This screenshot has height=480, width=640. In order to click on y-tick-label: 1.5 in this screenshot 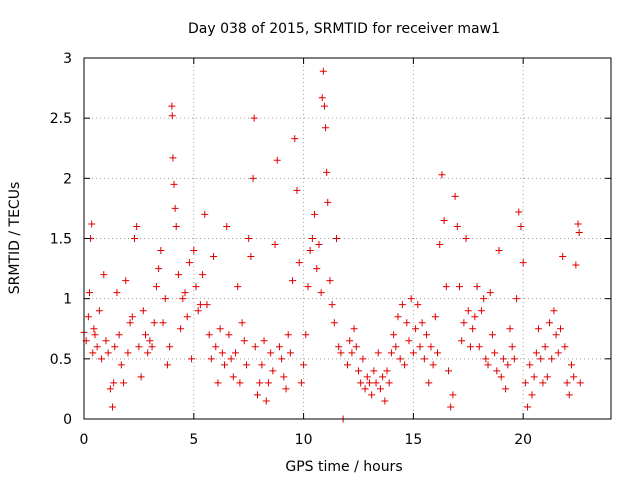, I will do `click(61, 240)`.